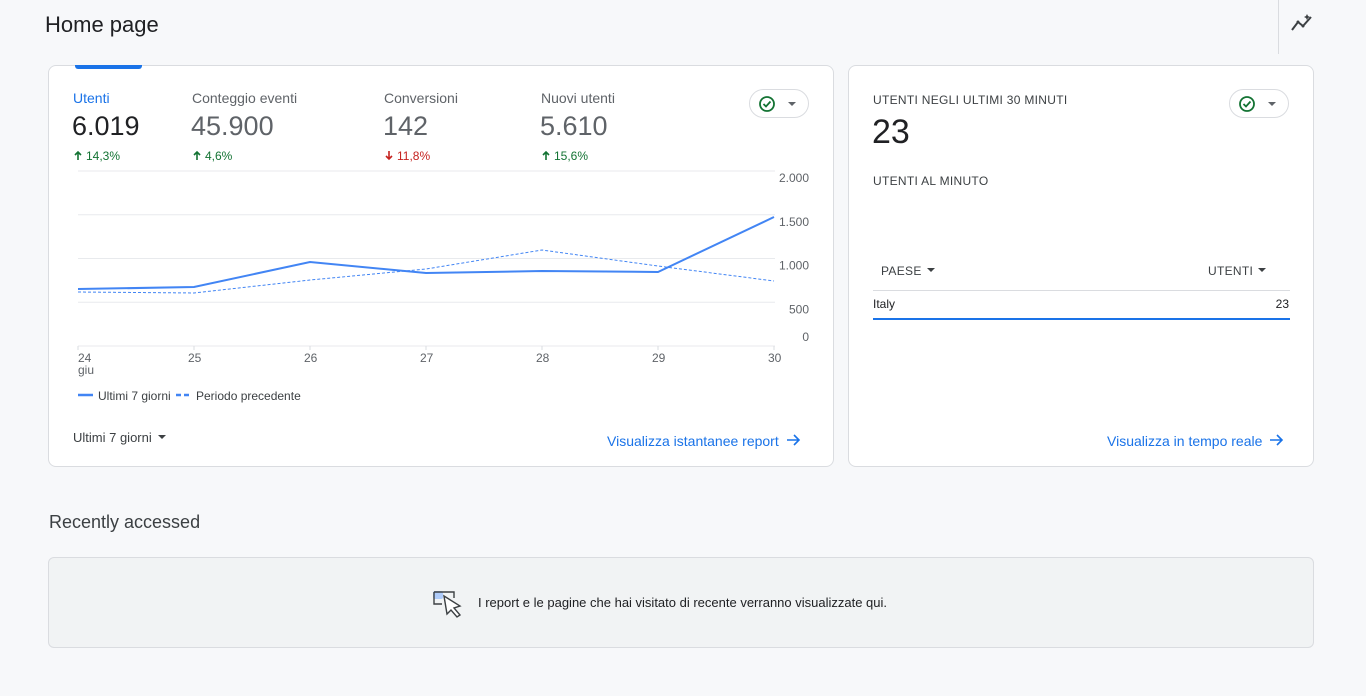 This screenshot has width=1366, height=696. I want to click on y-tick-label: 500, so click(799, 309).